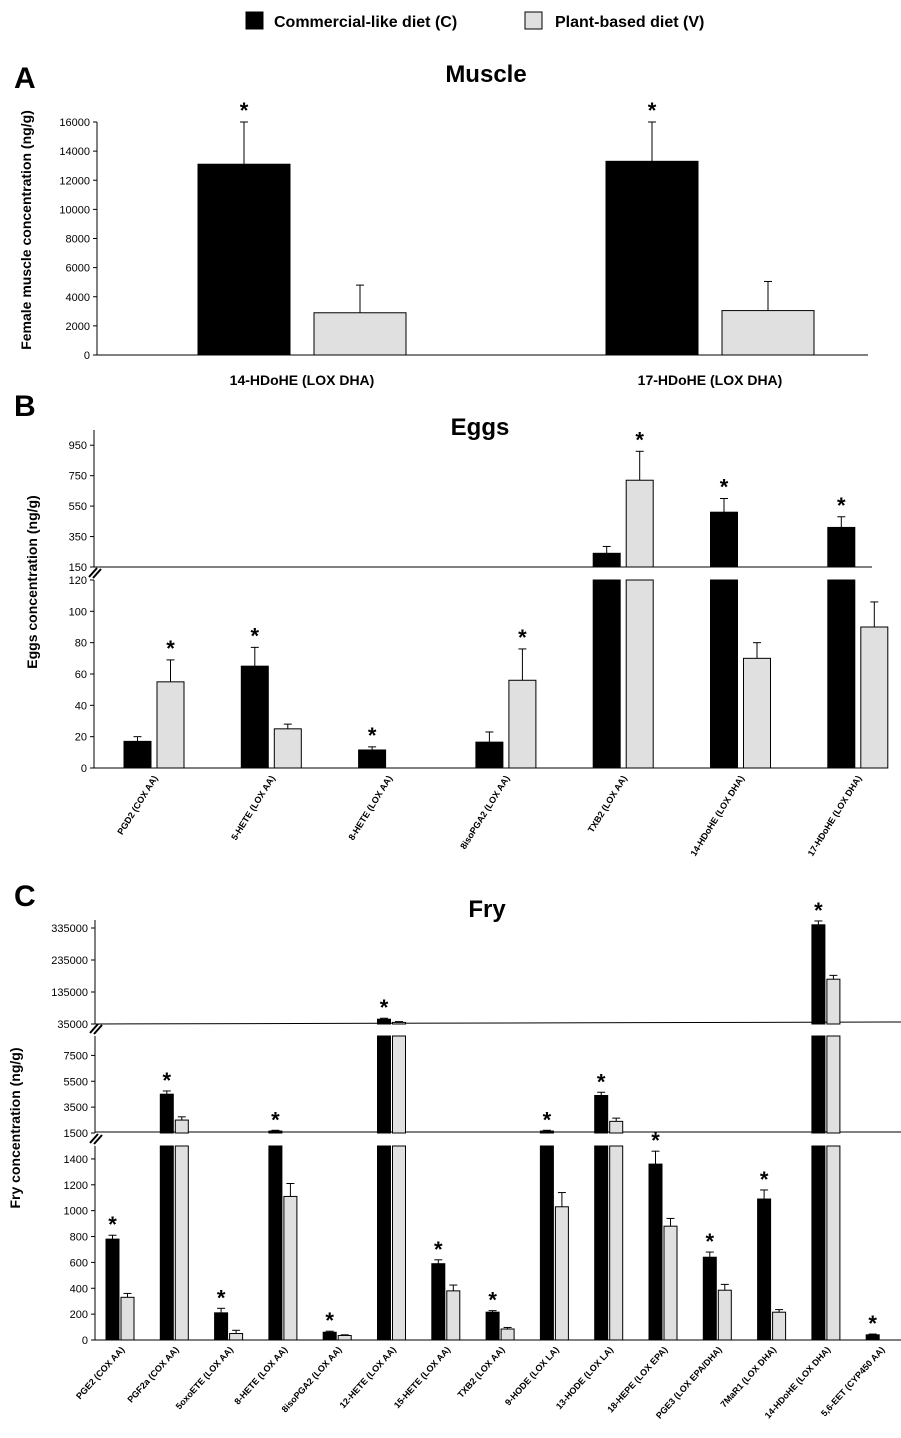 This screenshot has height=1438, width=901. What do you see at coordinates (79, 1263) in the screenshot?
I see `chart-c-y-lower-tick-label: 600` at bounding box center [79, 1263].